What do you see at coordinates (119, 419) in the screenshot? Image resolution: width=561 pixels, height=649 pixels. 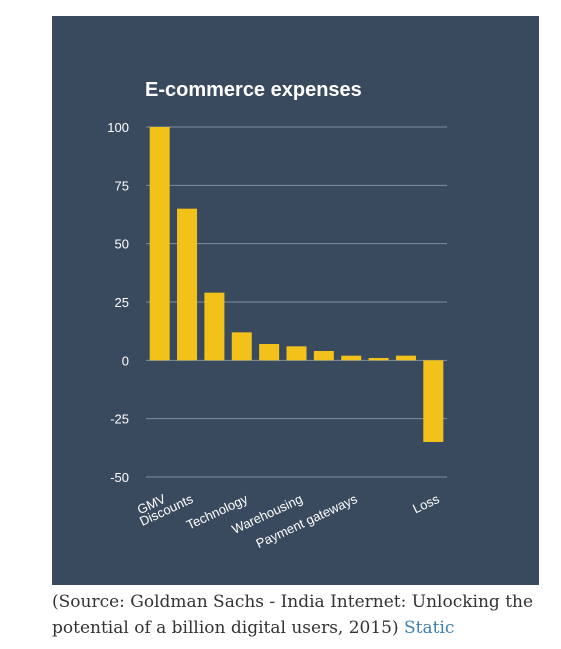 I see `y-tick-label: -25` at bounding box center [119, 419].